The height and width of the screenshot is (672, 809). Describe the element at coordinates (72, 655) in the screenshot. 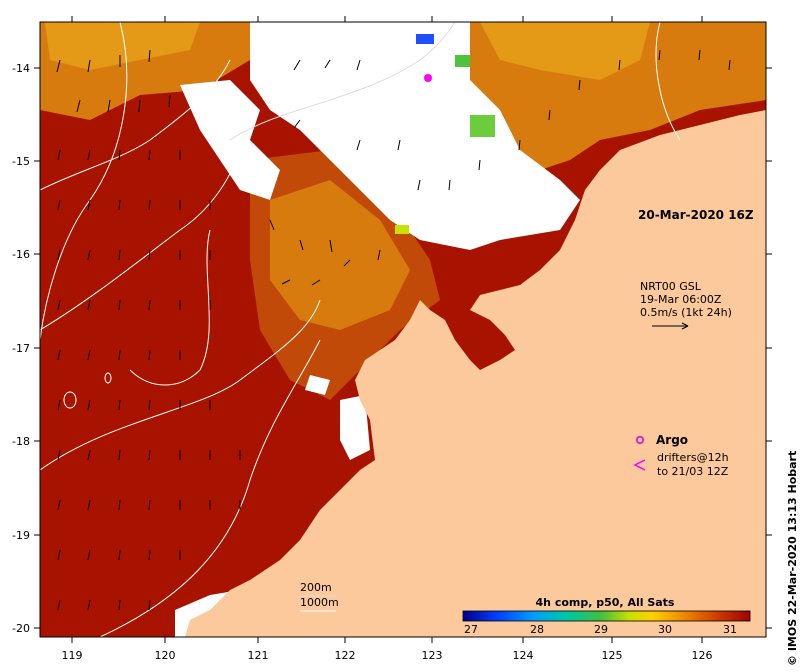

I see `lon-tick-label: 119` at that location.